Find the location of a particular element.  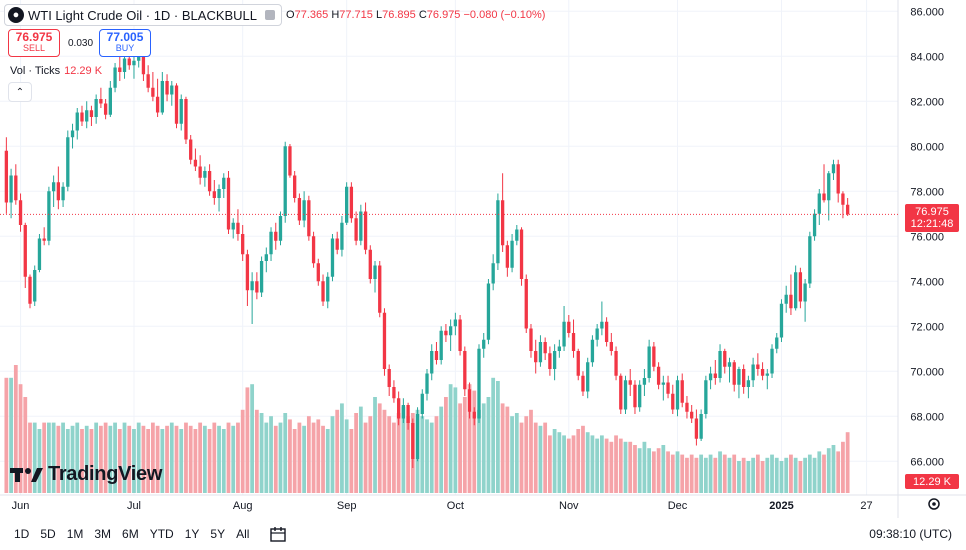

gear-icon is located at coordinates (934, 504).